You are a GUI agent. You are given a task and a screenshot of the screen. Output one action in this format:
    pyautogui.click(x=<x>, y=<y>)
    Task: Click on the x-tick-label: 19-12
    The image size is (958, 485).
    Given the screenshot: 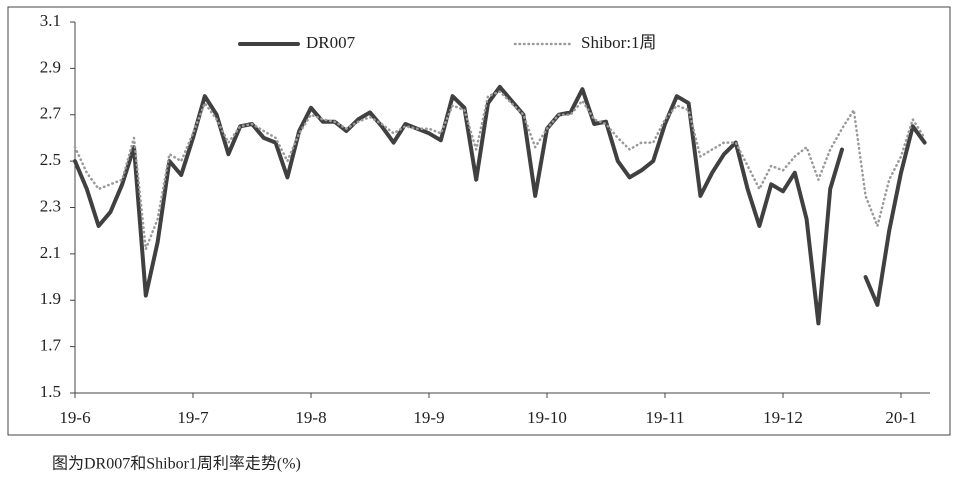 What is the action you would take?
    pyautogui.click(x=783, y=417)
    